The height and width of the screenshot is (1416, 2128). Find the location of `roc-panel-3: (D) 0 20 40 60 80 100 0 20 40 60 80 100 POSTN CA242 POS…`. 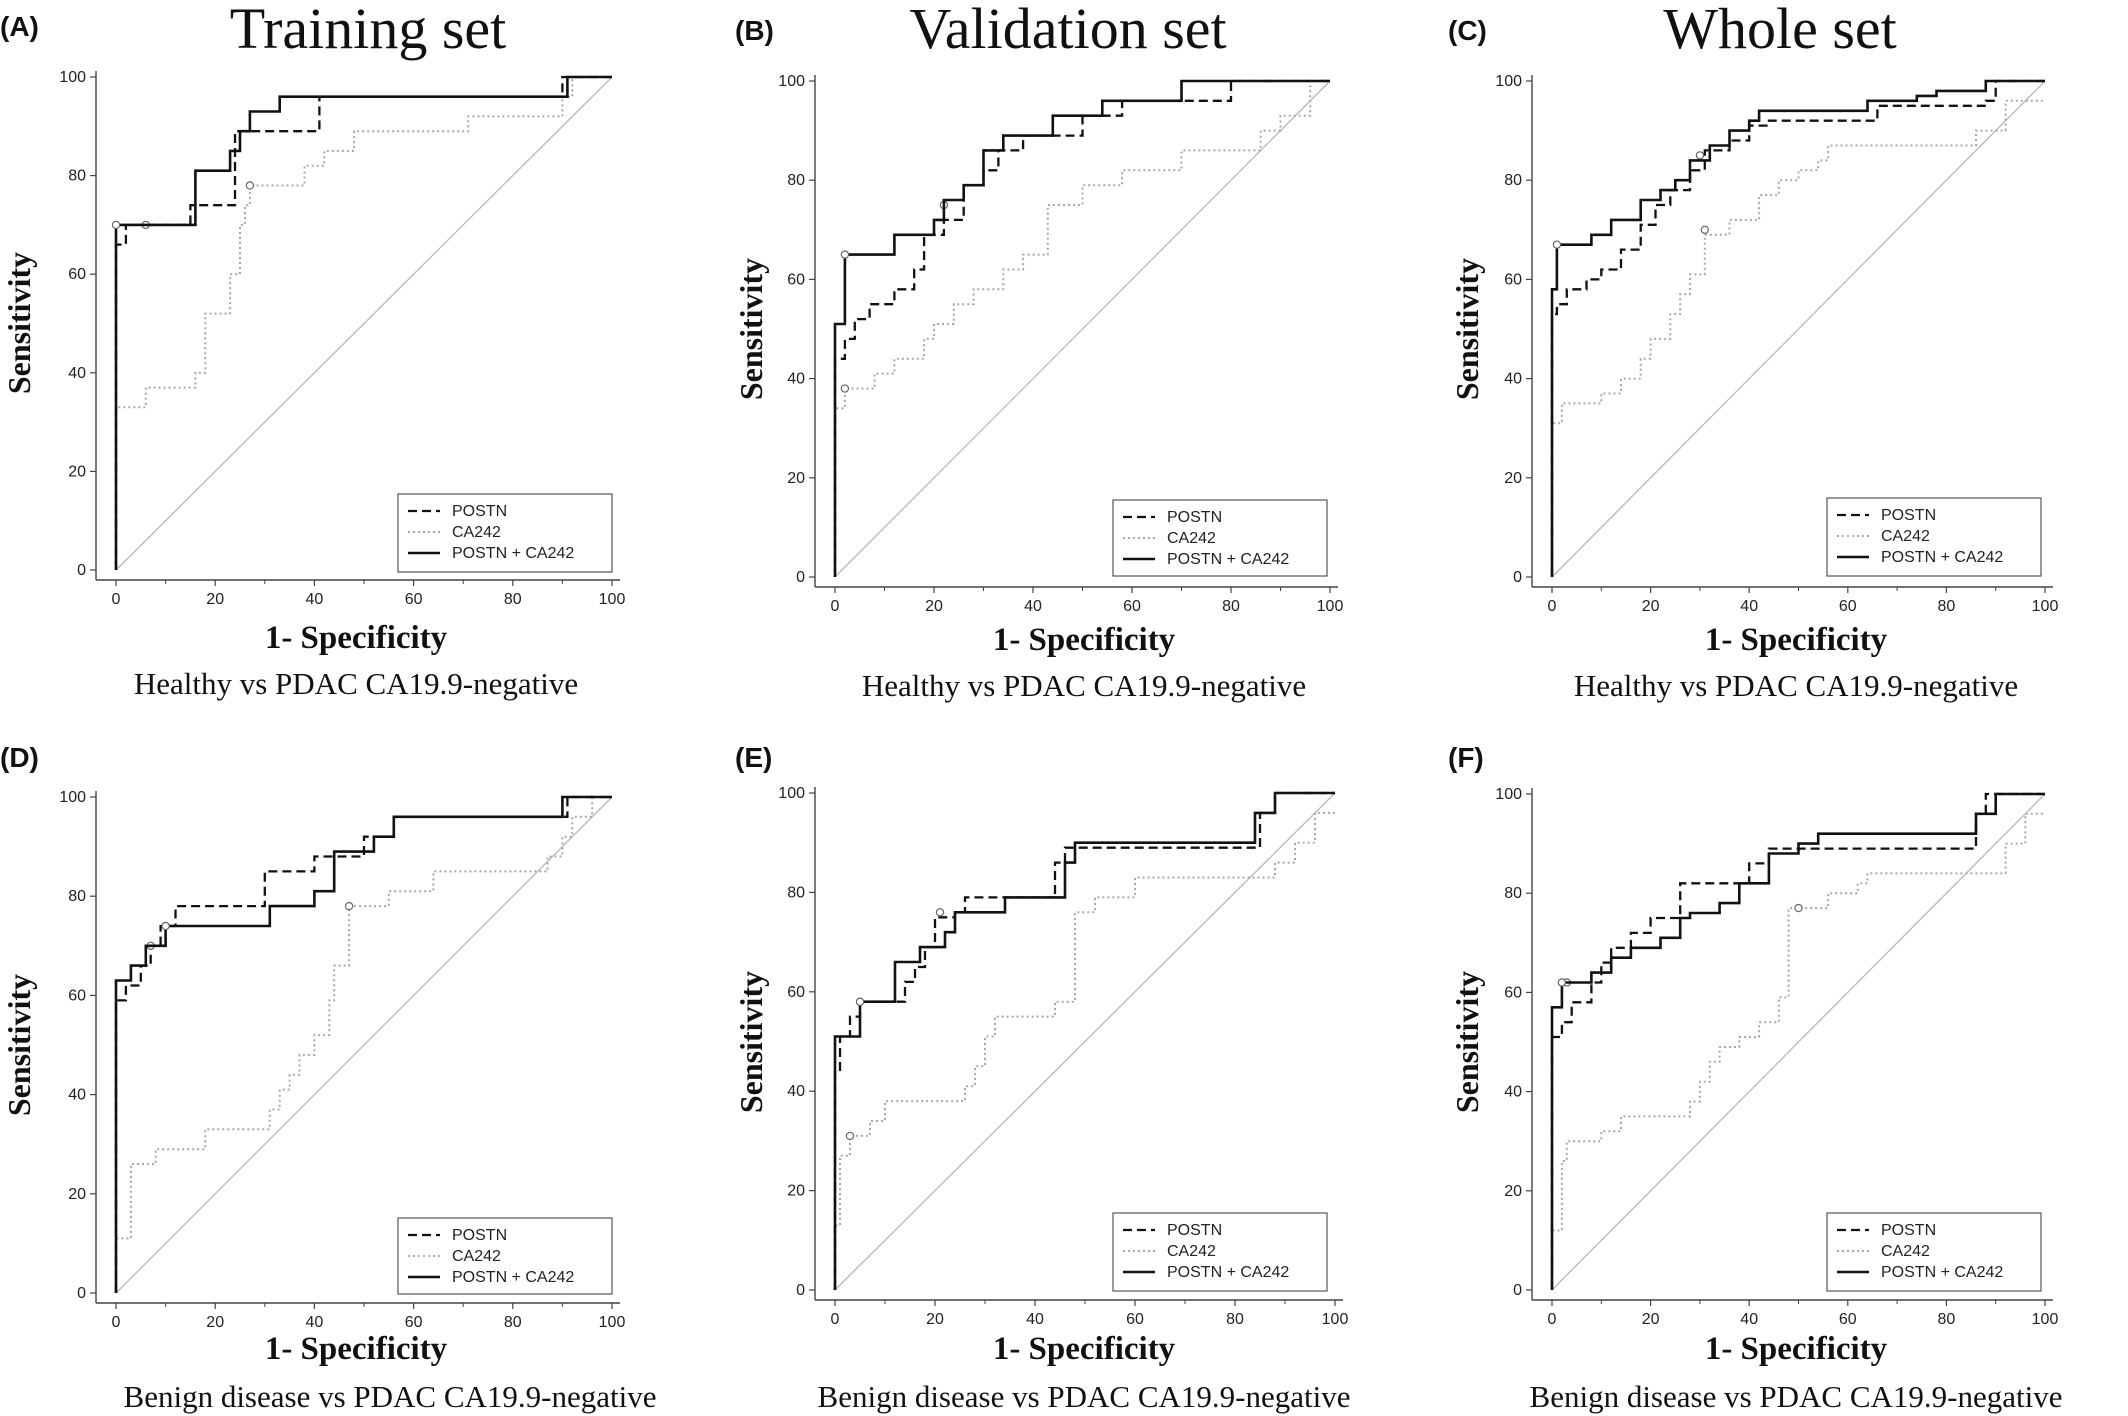

roc-panel-3: (D) 0 20 40 60 80 100 0 20 40 60 80 100 POSTN CA242 POS… is located at coordinates (328, 1078).